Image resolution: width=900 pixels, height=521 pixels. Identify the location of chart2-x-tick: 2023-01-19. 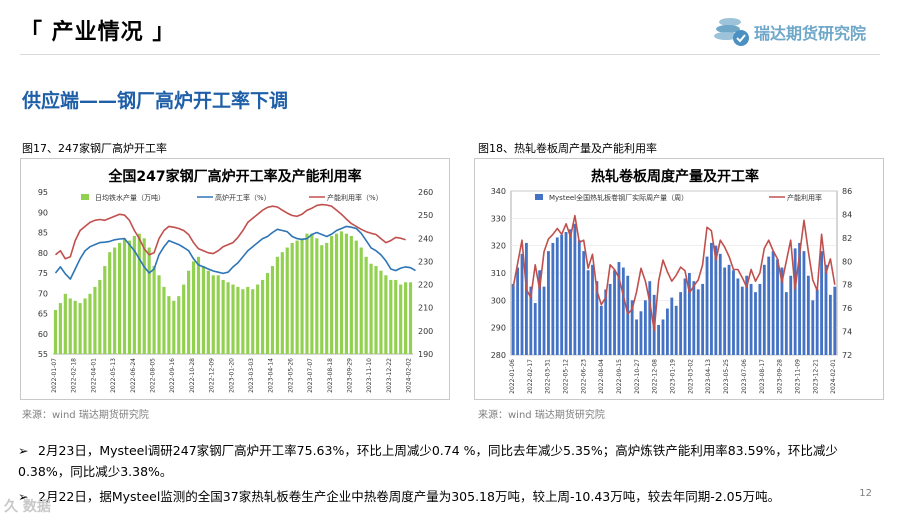
(673, 376).